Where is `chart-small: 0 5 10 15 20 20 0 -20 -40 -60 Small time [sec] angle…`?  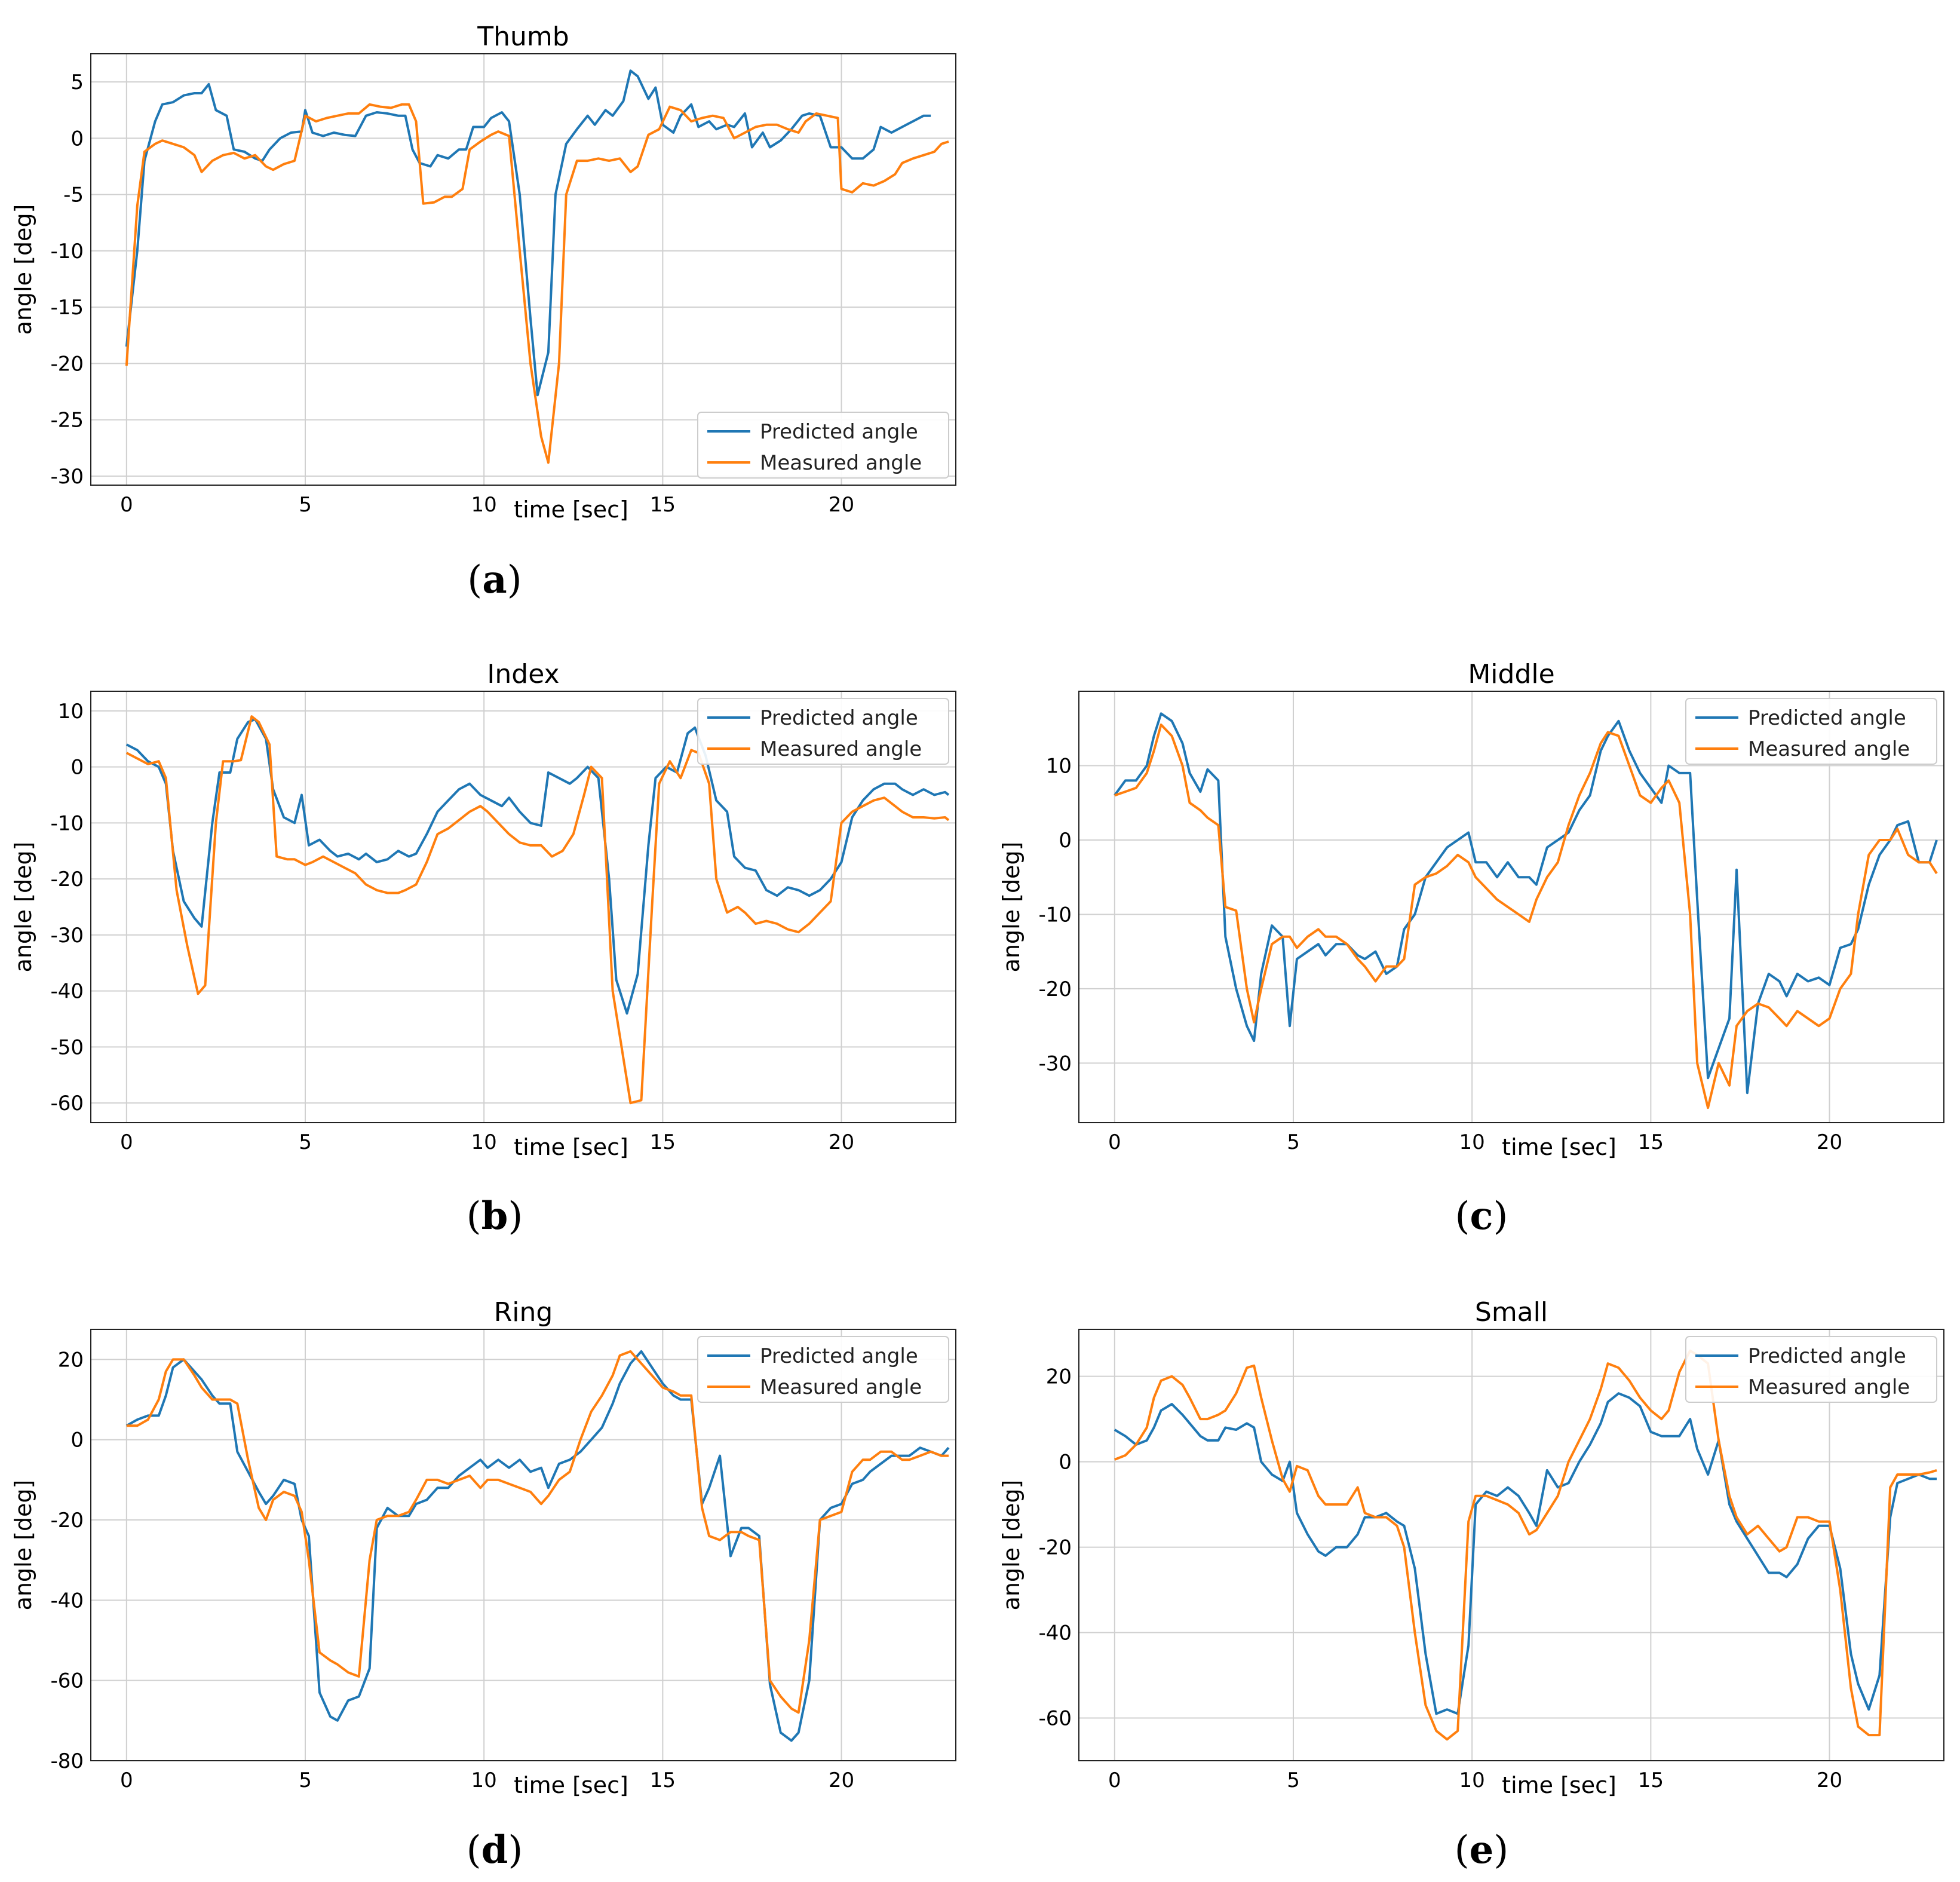 chart-small: 0 5 10 15 20 20 0 -20 -40 -60 Small time [sec] angle… is located at coordinates (1471, 1584).